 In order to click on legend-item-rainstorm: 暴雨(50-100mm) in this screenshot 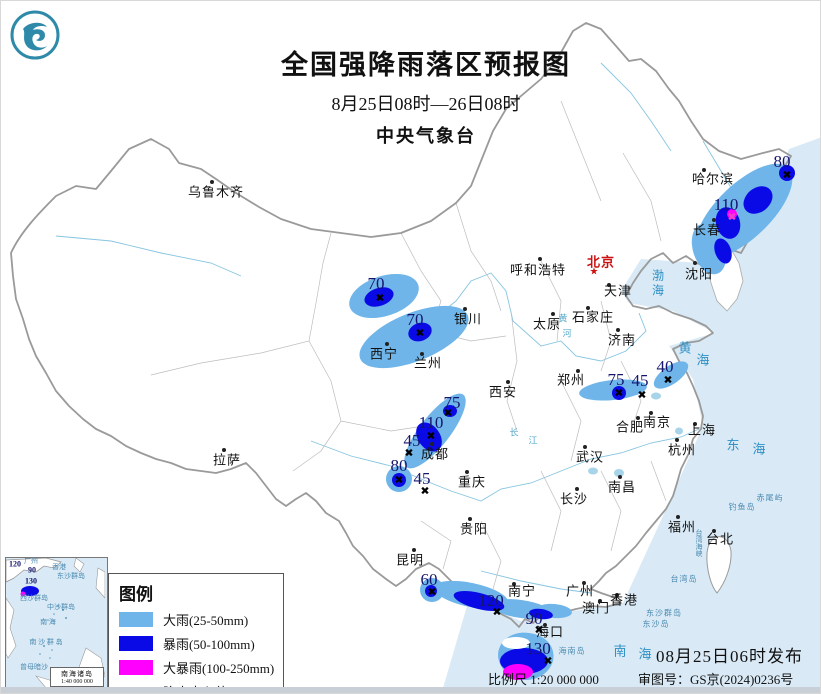, I will do `click(197, 643)`.